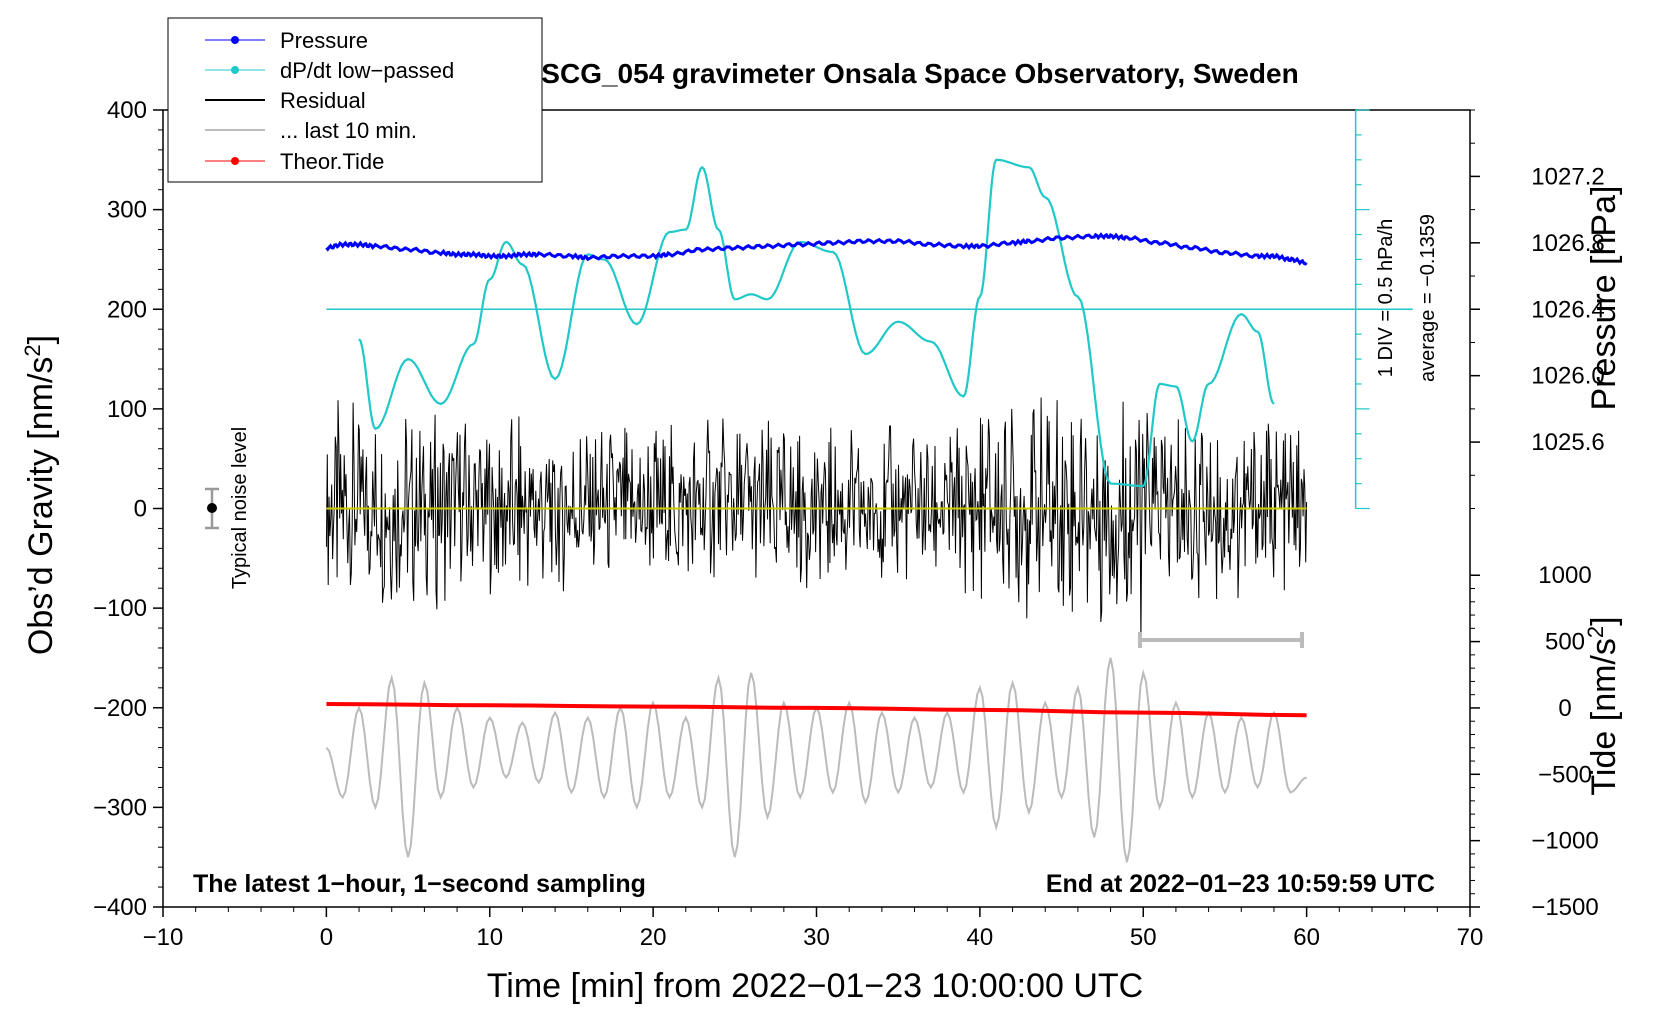 This screenshot has height=1020, width=1660. Describe the element at coordinates (1428, 298) in the screenshot. I see `average-label: average = −0.1359` at that location.